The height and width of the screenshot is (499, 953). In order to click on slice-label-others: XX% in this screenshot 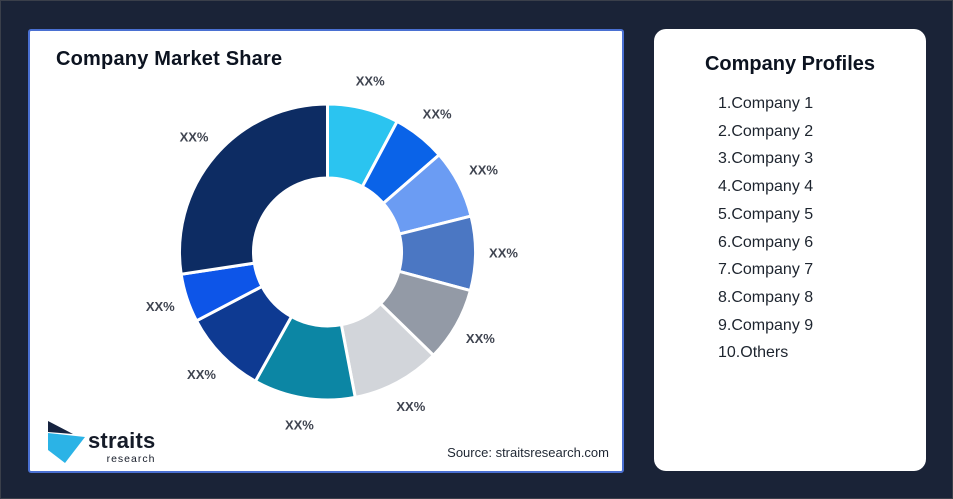, I will do `click(194, 136)`.